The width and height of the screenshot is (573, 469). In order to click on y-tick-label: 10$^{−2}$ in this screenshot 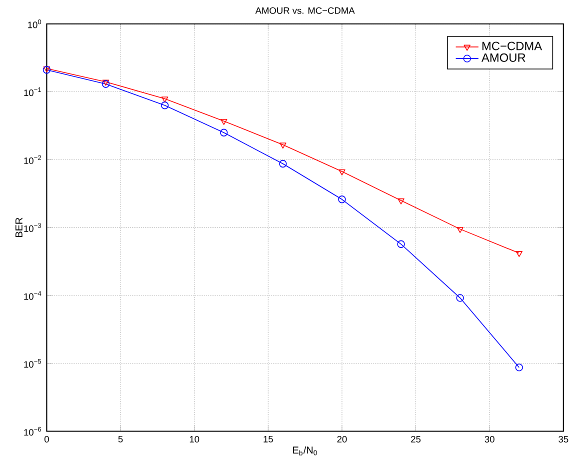, I will do `click(33, 159)`.